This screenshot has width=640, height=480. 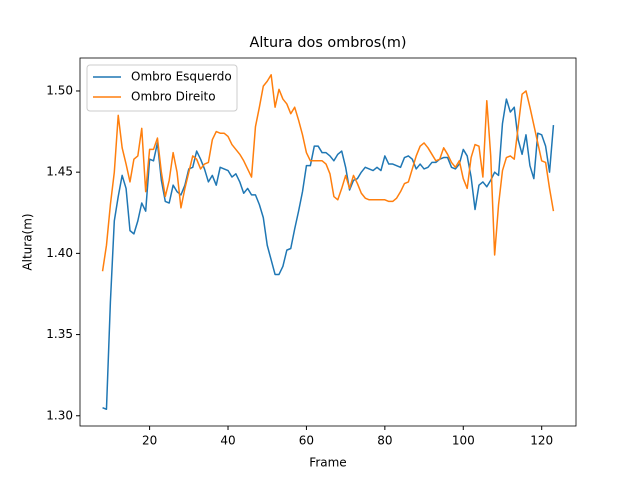 What do you see at coordinates (162, 88) in the screenshot?
I see `legend-box` at bounding box center [162, 88].